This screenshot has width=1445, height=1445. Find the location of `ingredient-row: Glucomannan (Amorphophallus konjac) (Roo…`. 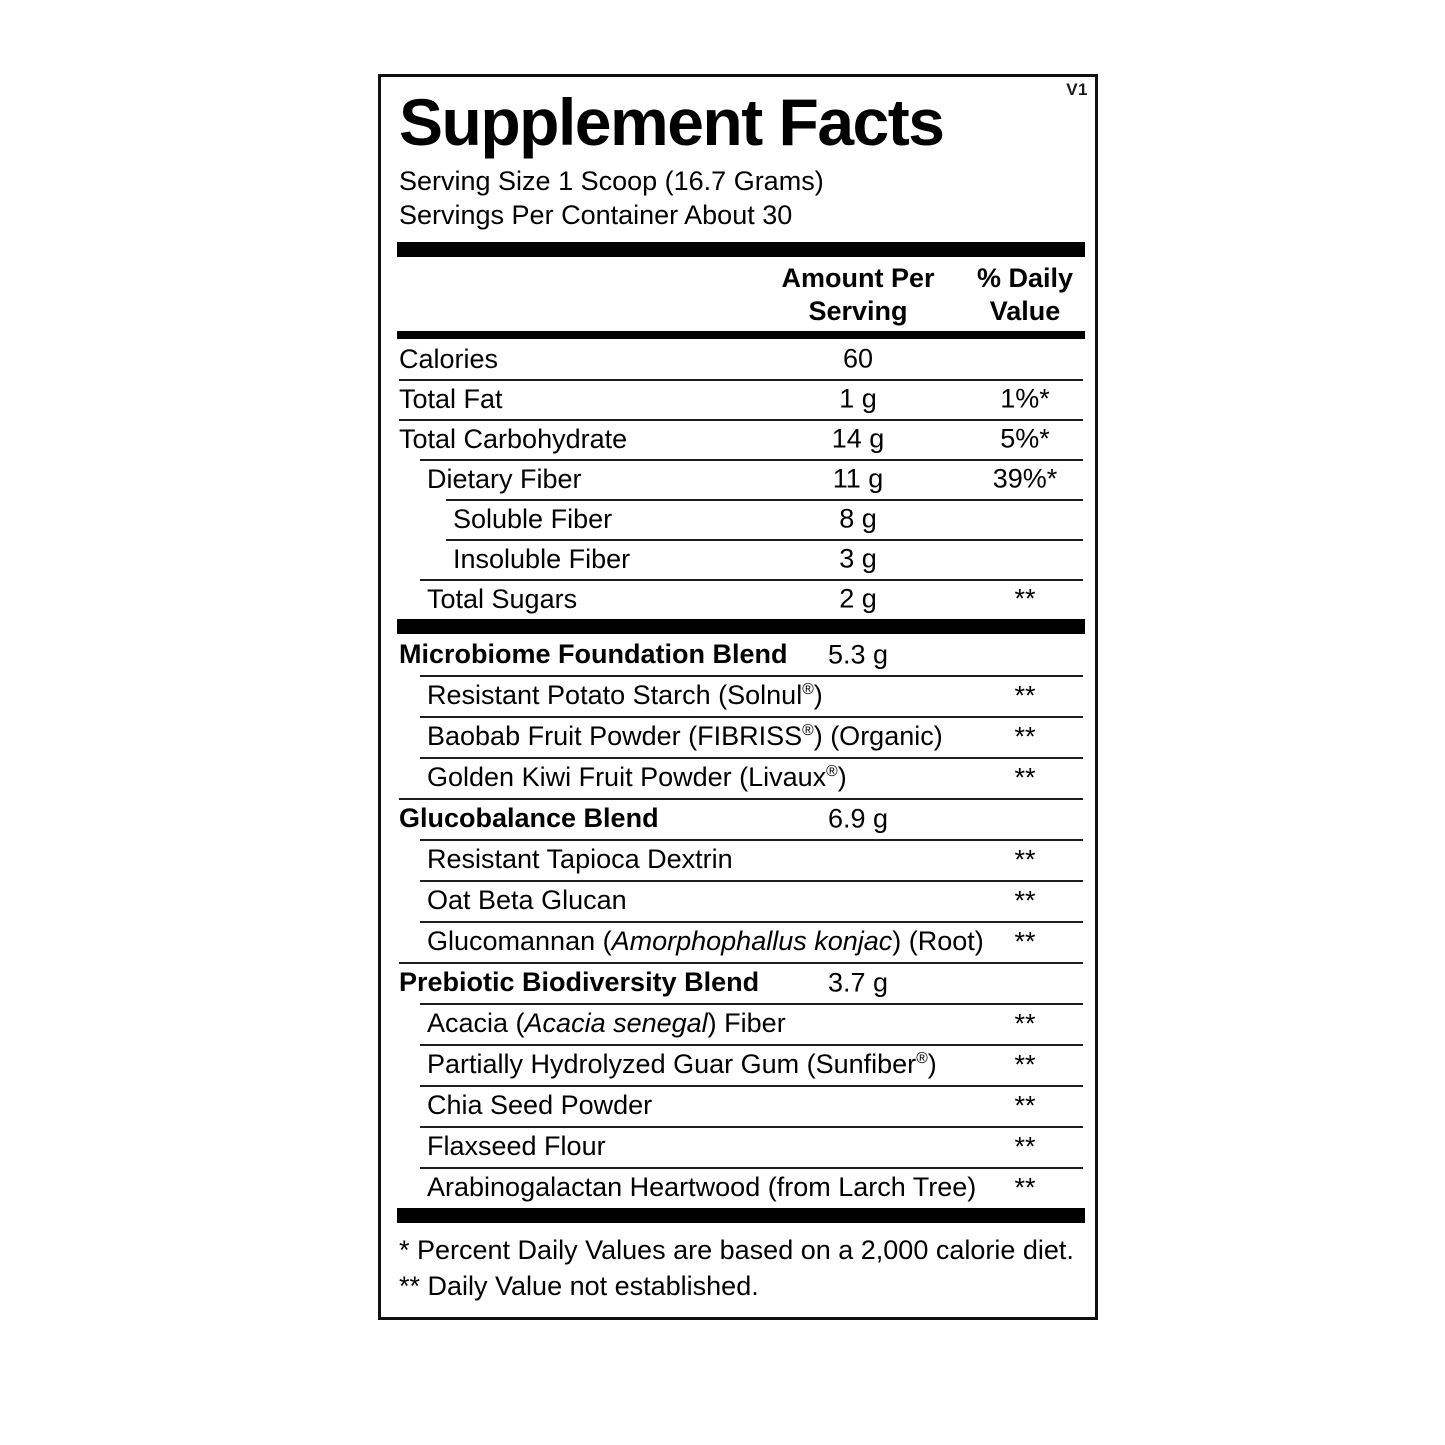

ingredient-row: Glucomannan (Amorphophallus konjac) (Roo… is located at coordinates (741, 941).